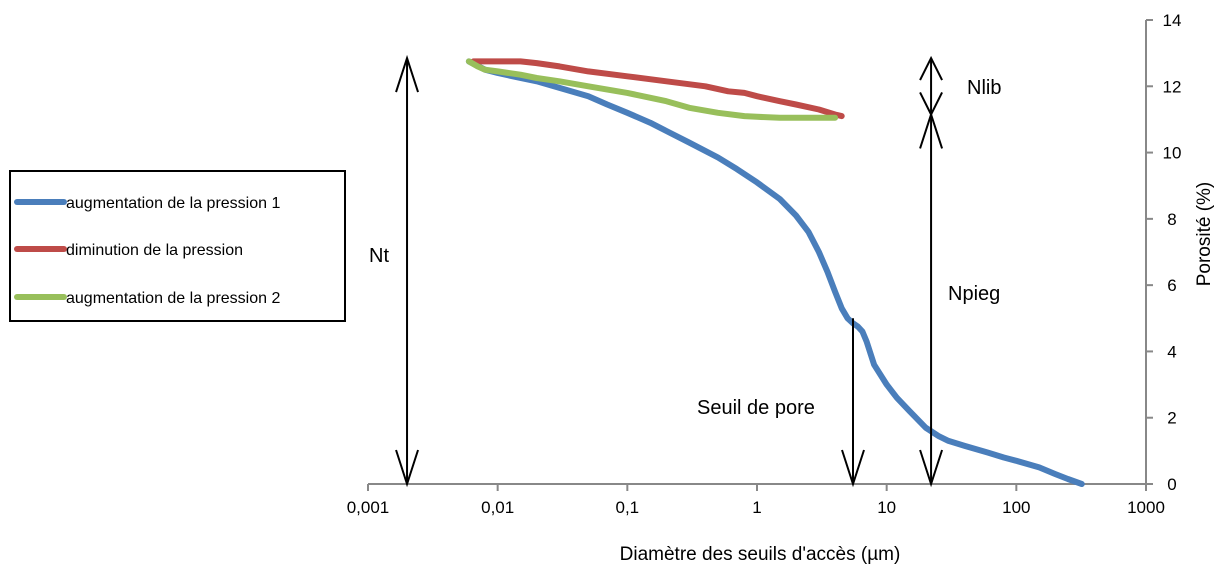 This screenshot has width=1223, height=567. I want to click on arrow-npieg-head-bottom, so click(931, 468).